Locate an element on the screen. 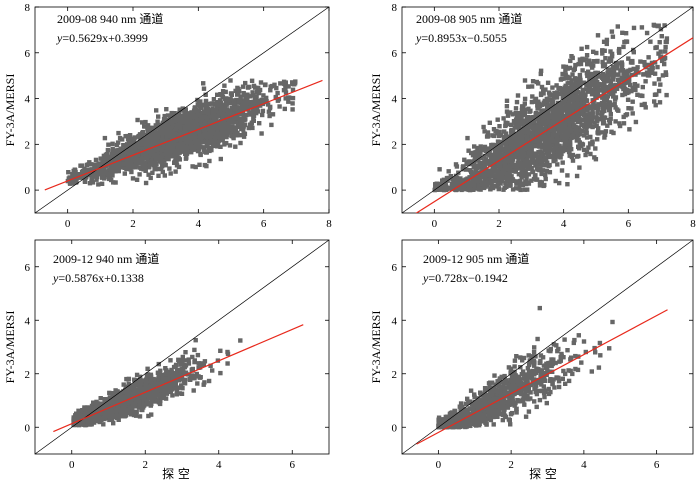 The image size is (700, 481). y-tick-label: 2 is located at coordinates (28, 145).